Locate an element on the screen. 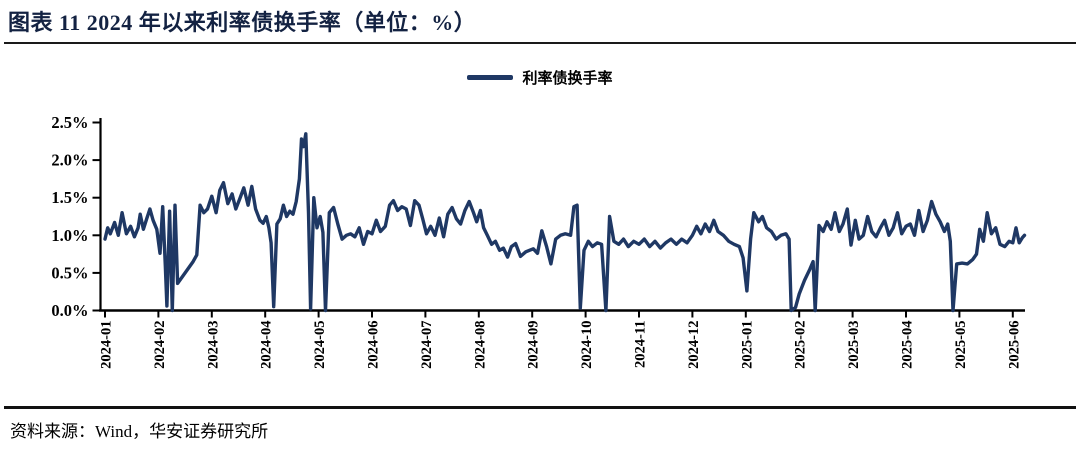  svg-text: 2024-06 is located at coordinates (374, 345).